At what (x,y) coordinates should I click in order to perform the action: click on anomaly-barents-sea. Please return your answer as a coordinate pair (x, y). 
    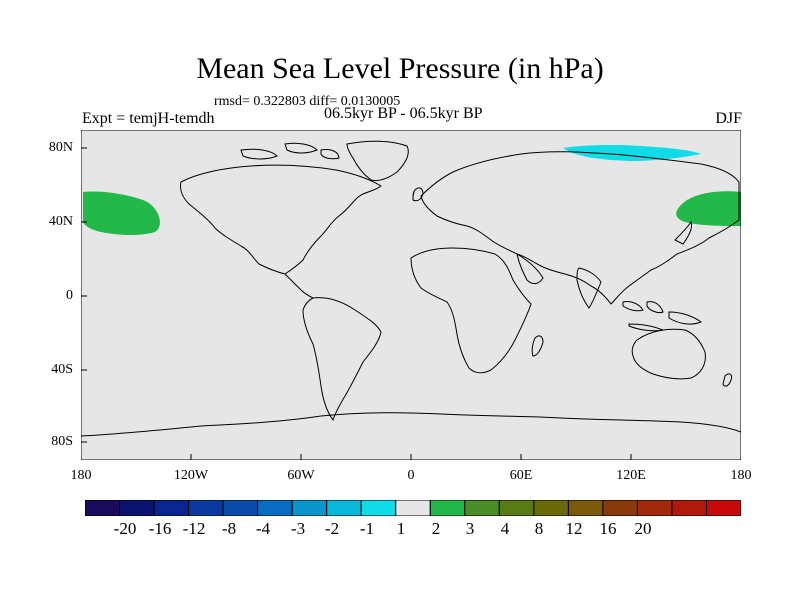
    Looking at the image, I should click on (632, 152).